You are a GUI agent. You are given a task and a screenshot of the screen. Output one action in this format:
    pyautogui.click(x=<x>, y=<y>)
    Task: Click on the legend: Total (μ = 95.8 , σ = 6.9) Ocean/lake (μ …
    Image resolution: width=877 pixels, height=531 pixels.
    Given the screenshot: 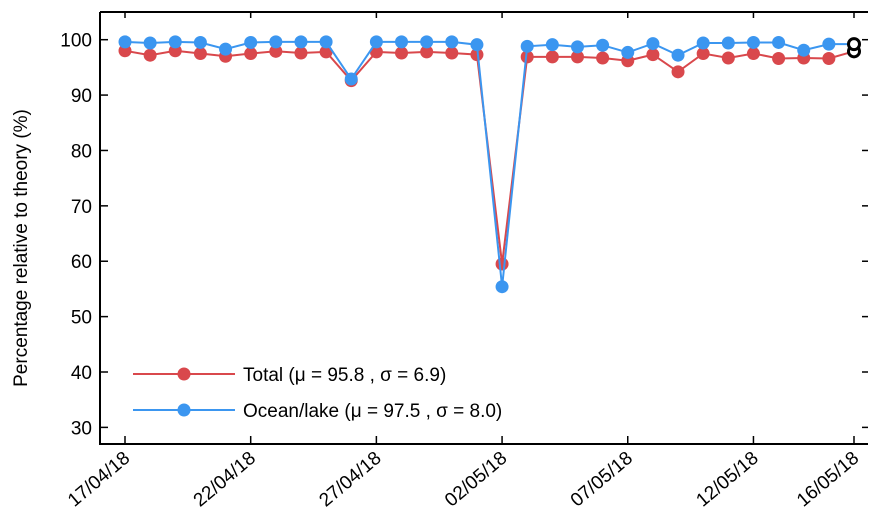 What is the action you would take?
    pyautogui.click(x=317, y=393)
    